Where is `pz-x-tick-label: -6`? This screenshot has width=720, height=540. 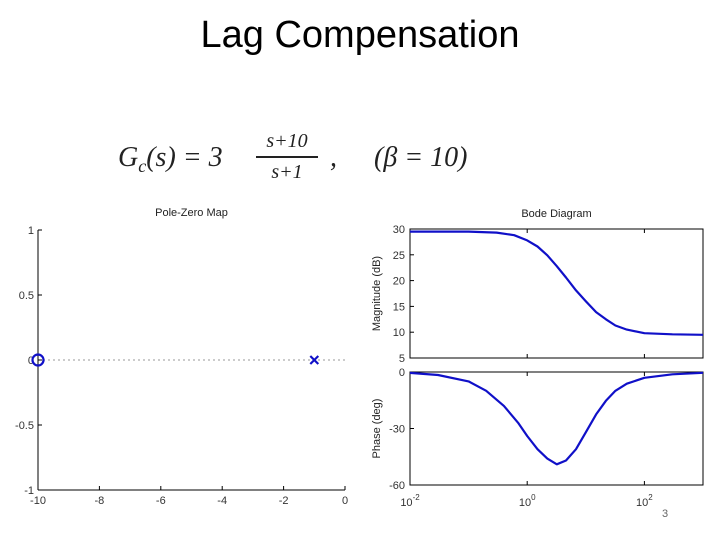 pz-x-tick-label: -6 is located at coordinates (161, 501).